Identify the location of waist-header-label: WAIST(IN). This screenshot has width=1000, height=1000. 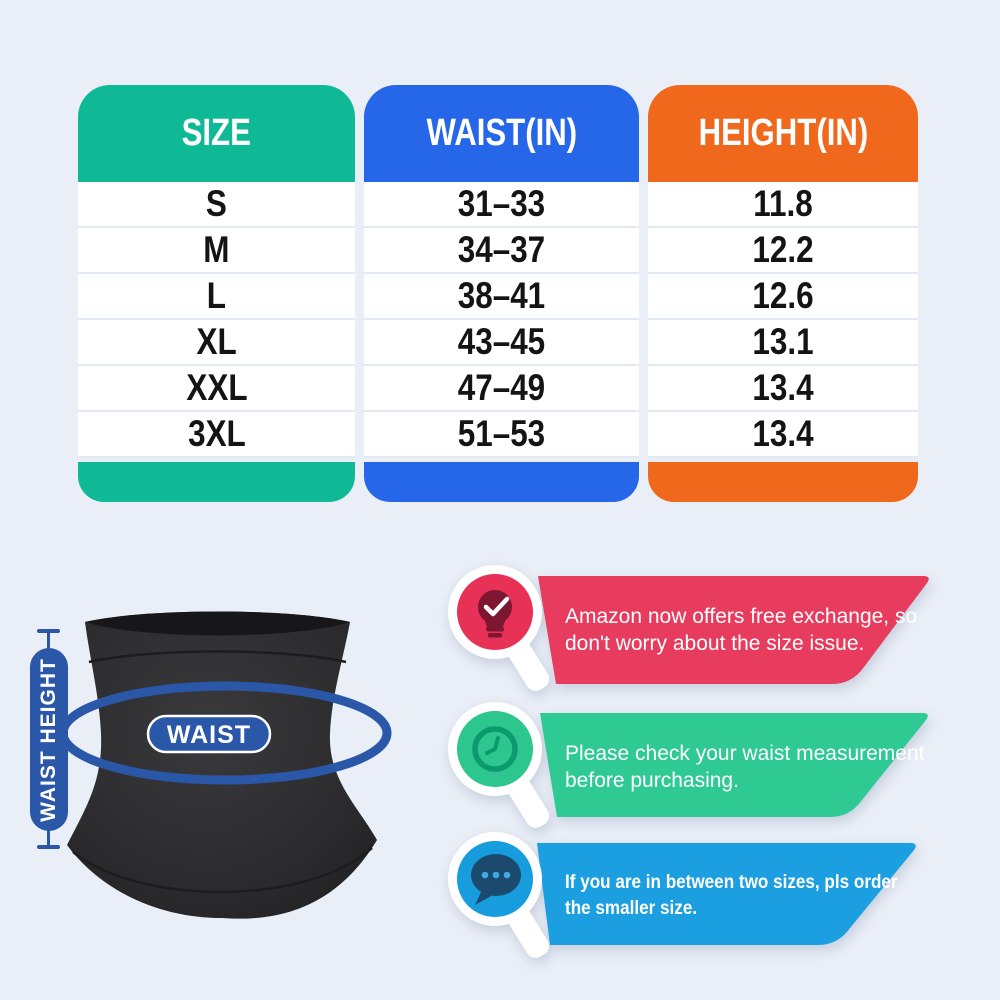
(501, 133).